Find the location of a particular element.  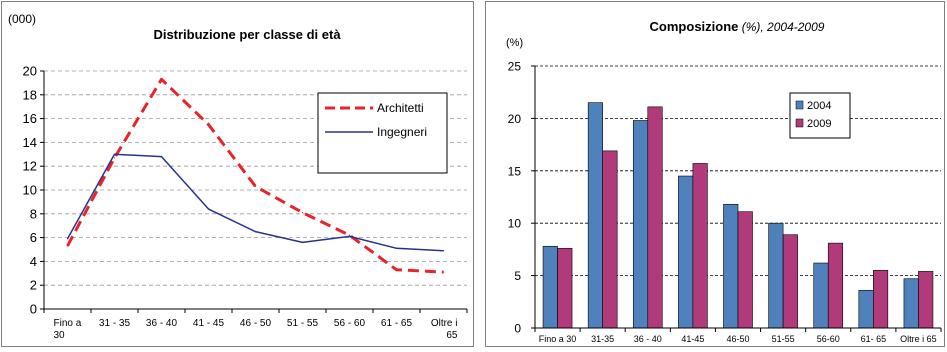

line-chart-legend: Architetti Ingegneri is located at coordinates (382, 133).